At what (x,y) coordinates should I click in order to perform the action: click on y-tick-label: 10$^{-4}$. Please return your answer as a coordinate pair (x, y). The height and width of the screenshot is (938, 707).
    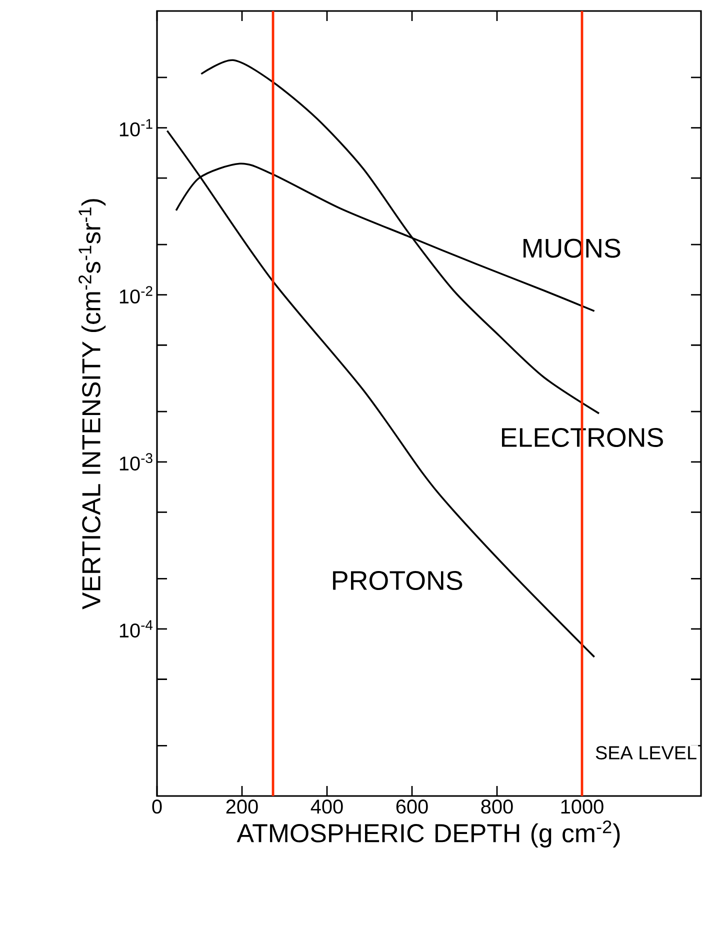
    Looking at the image, I should click on (136, 629).